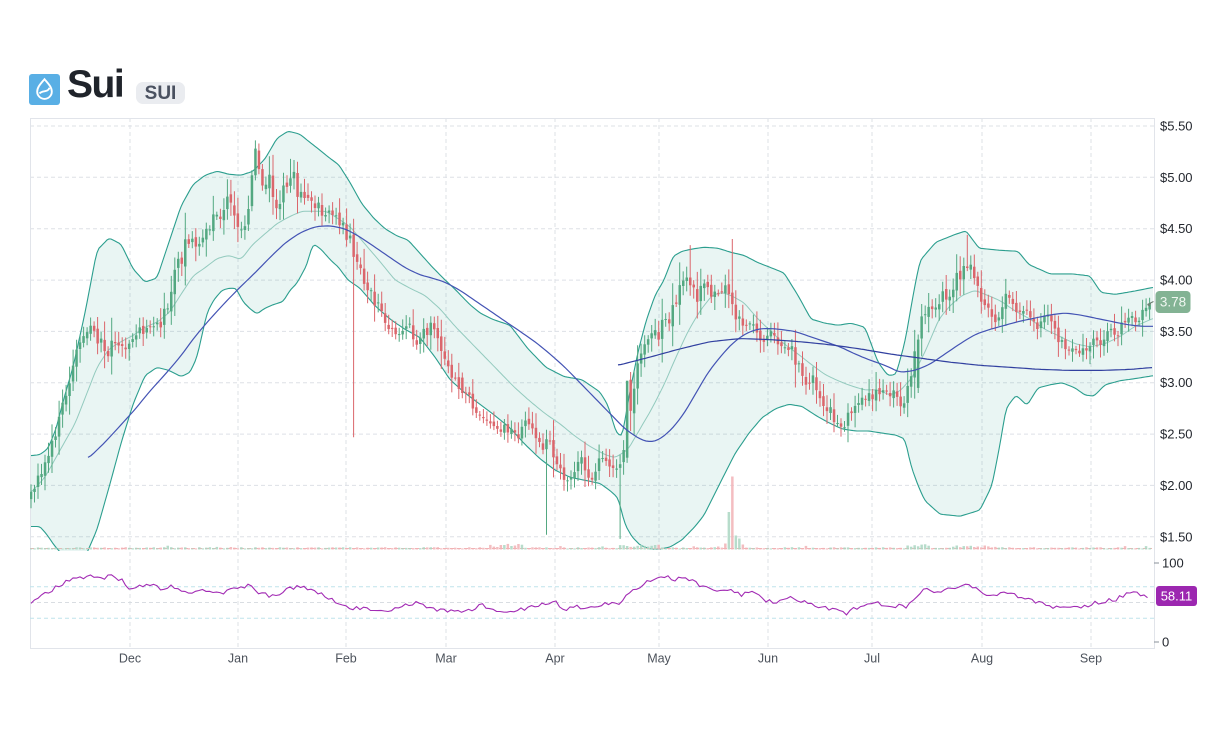  I want to click on svg-text: Apr, so click(554, 659).